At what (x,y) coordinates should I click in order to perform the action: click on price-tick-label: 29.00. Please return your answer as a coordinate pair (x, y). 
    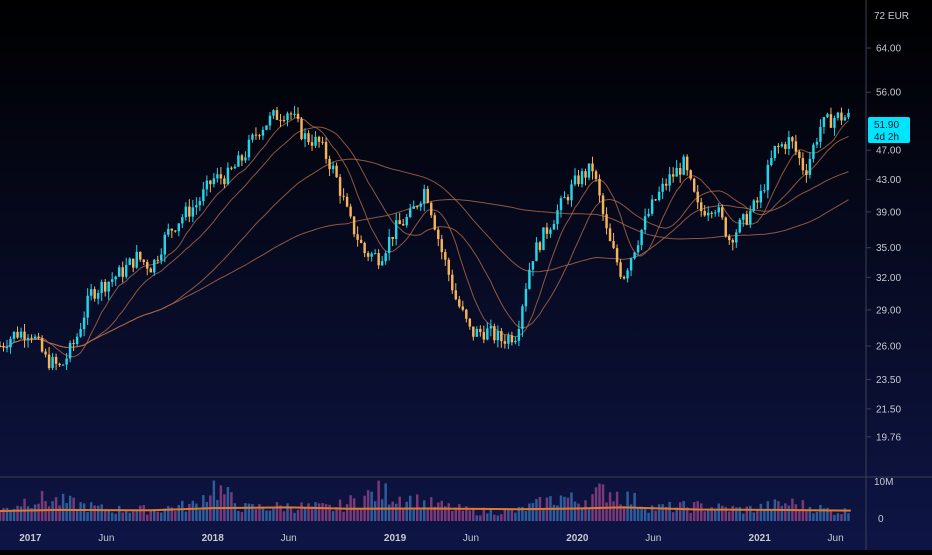
    Looking at the image, I should click on (888, 310).